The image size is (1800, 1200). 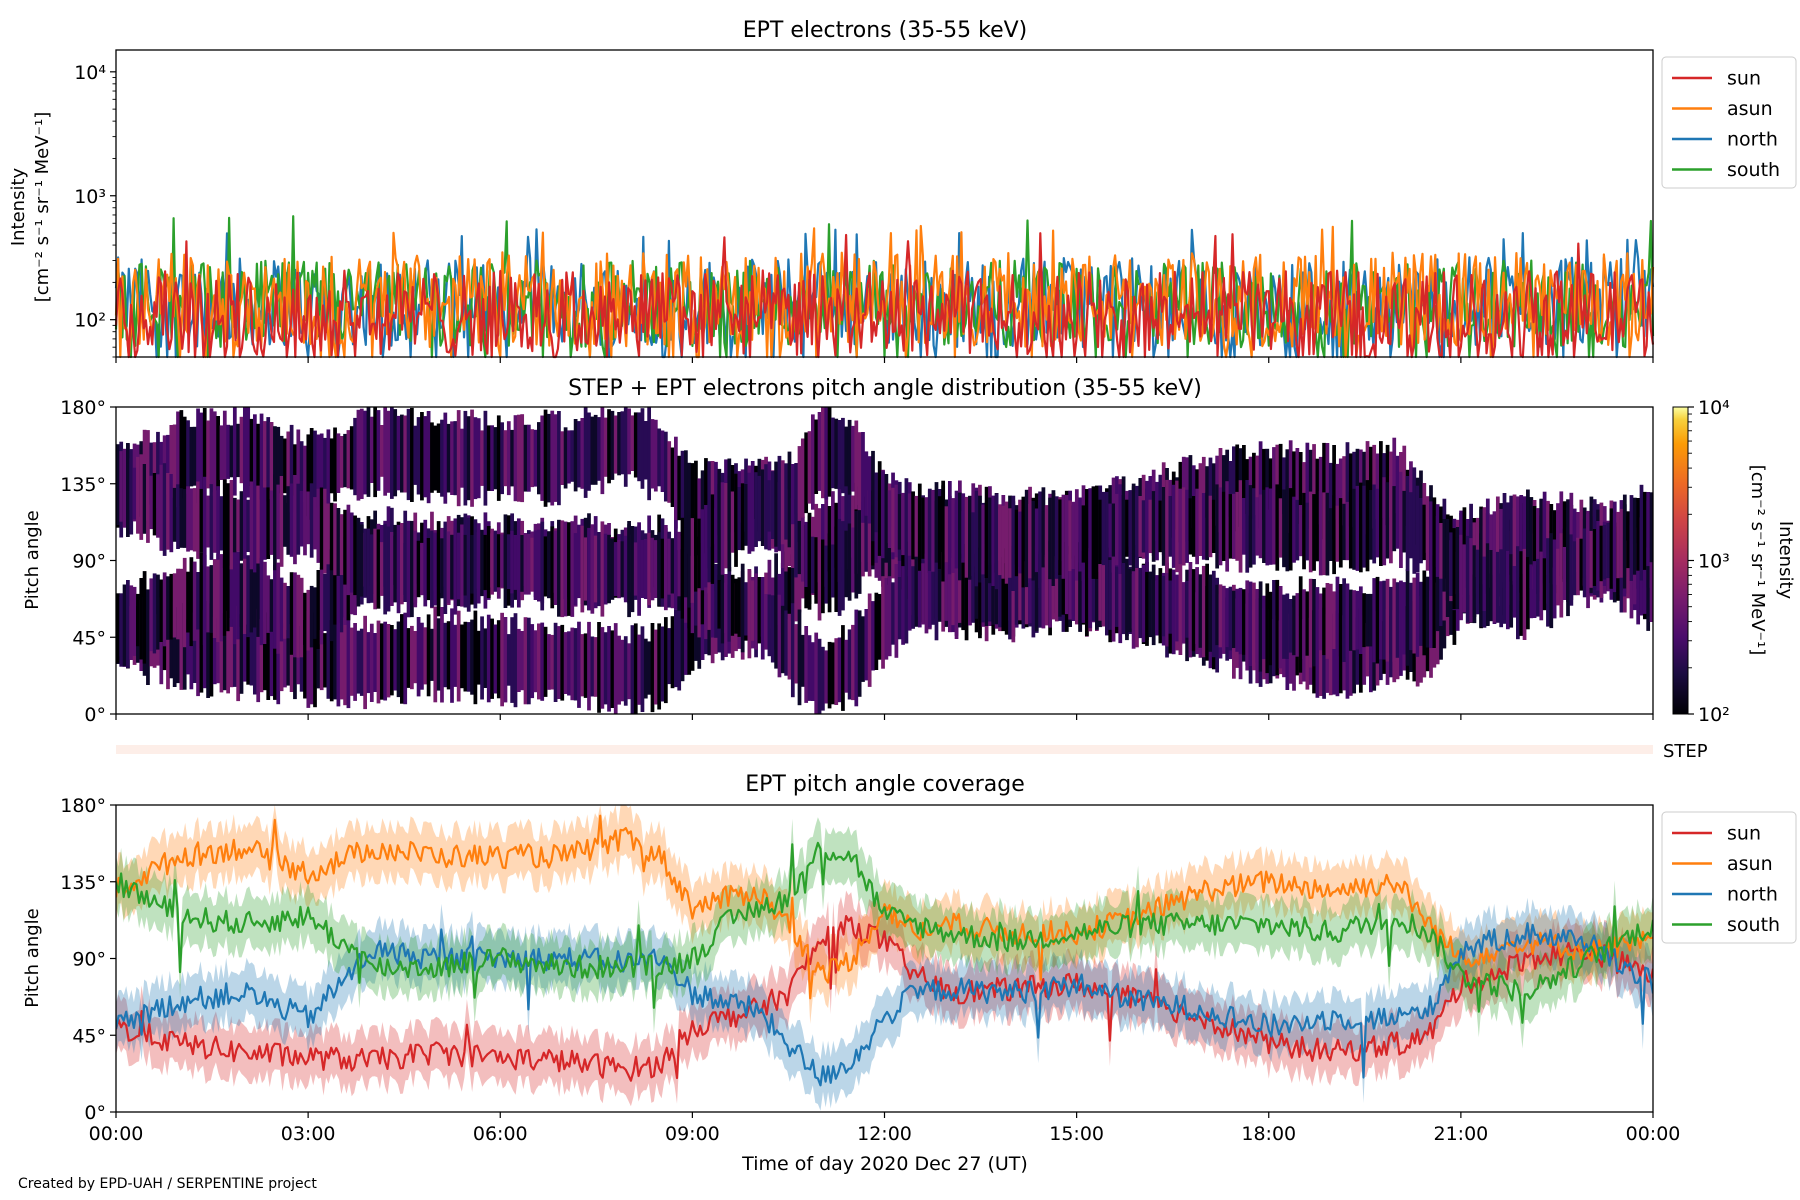 What do you see at coordinates (1753, 925) in the screenshot?
I see `south-legend-label: south` at bounding box center [1753, 925].